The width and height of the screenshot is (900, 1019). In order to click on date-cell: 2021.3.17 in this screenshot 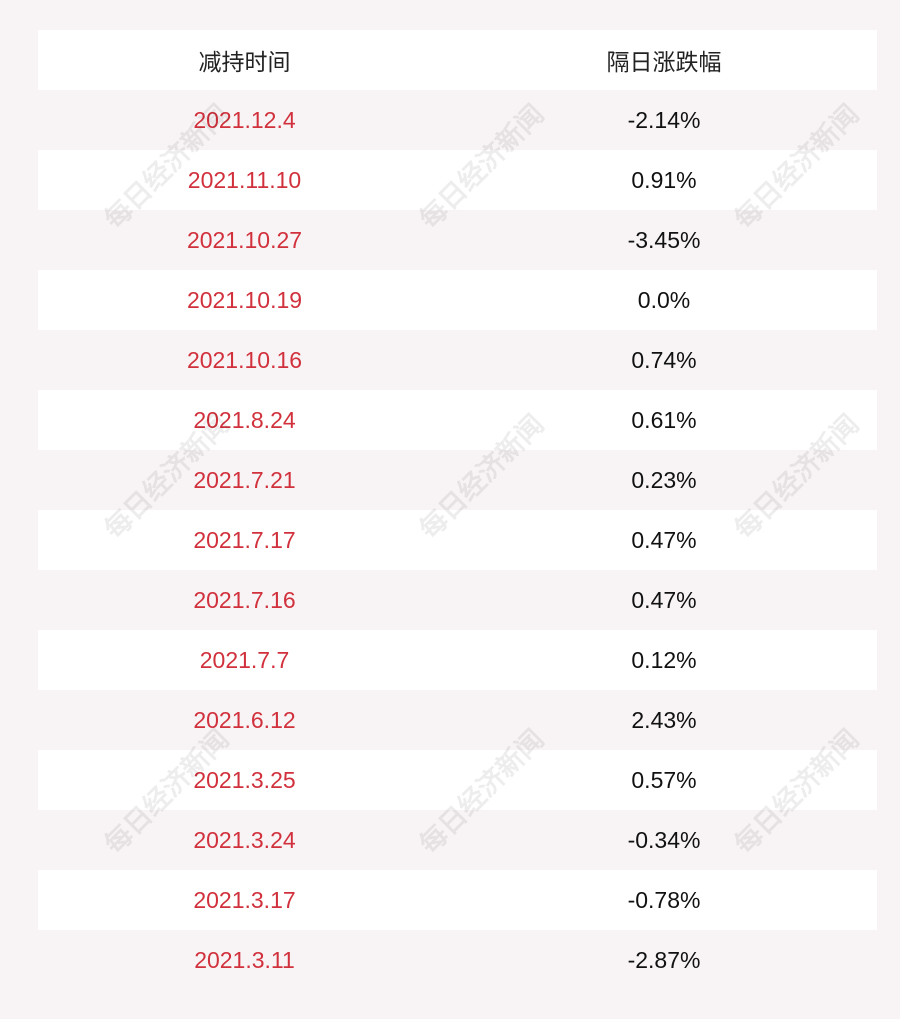, I will do `click(244, 899)`.